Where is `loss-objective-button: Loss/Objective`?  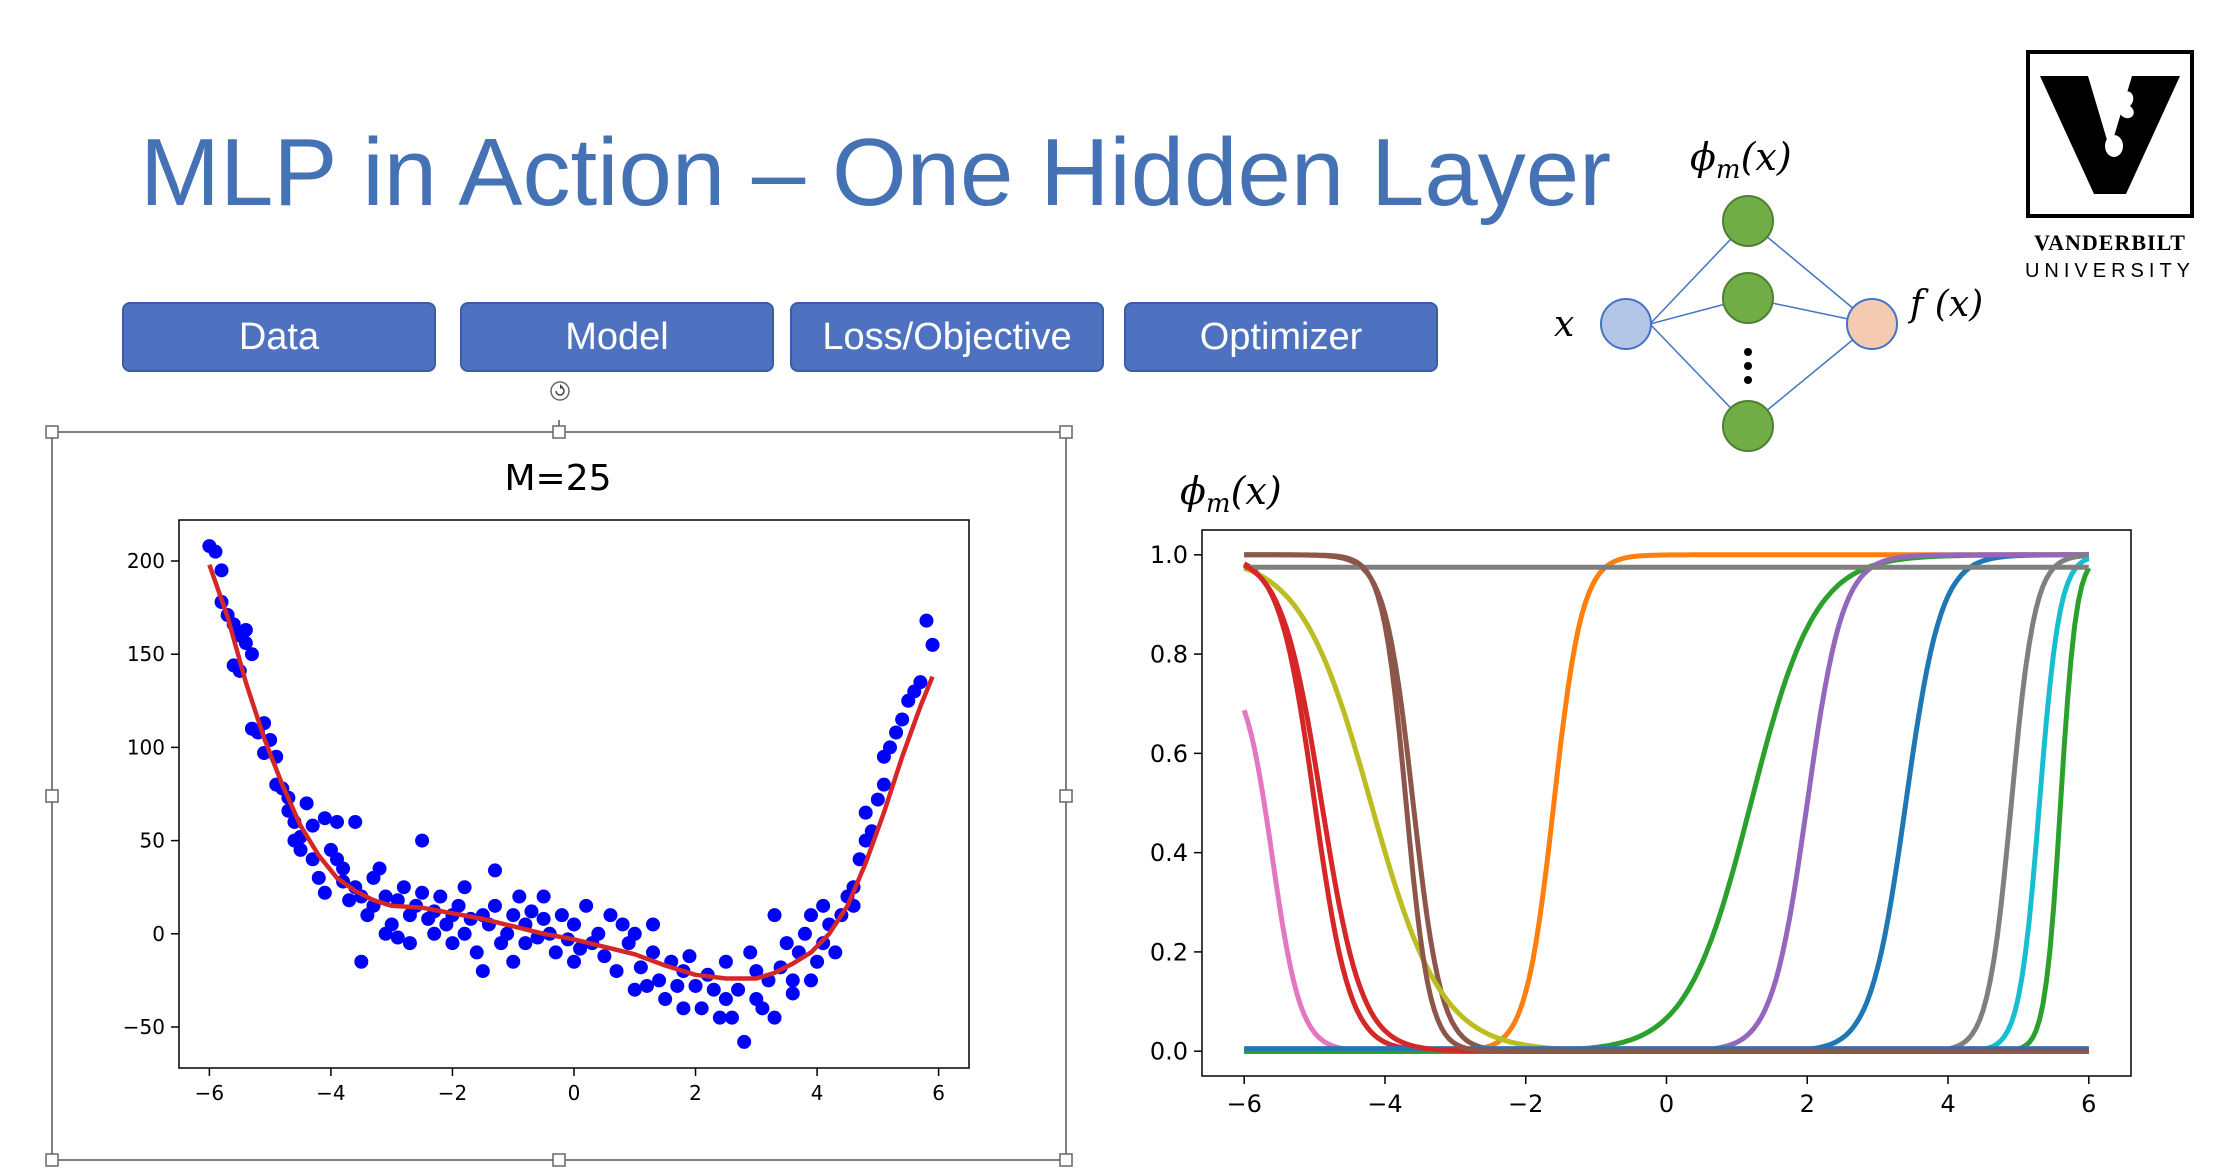 loss-objective-button: Loss/Objective is located at coordinates (947, 337).